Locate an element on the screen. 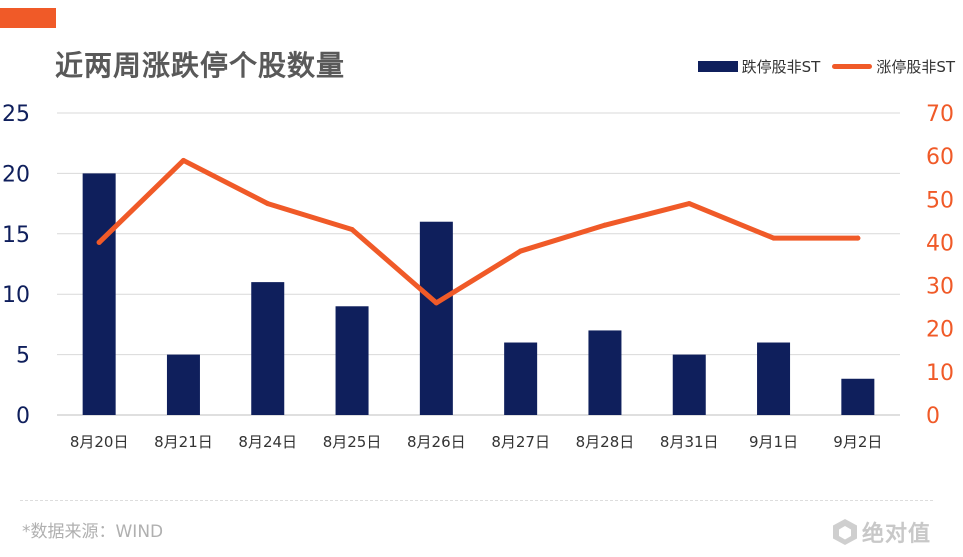 The width and height of the screenshot is (963, 557). y-right-tick-label: 10 is located at coordinates (940, 373).